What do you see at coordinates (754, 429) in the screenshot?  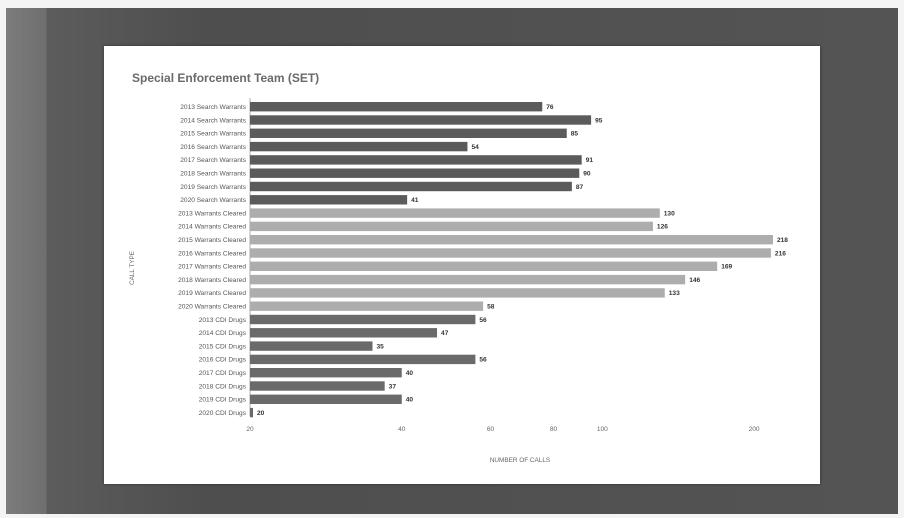 I see `x-tick-label: 200` at bounding box center [754, 429].